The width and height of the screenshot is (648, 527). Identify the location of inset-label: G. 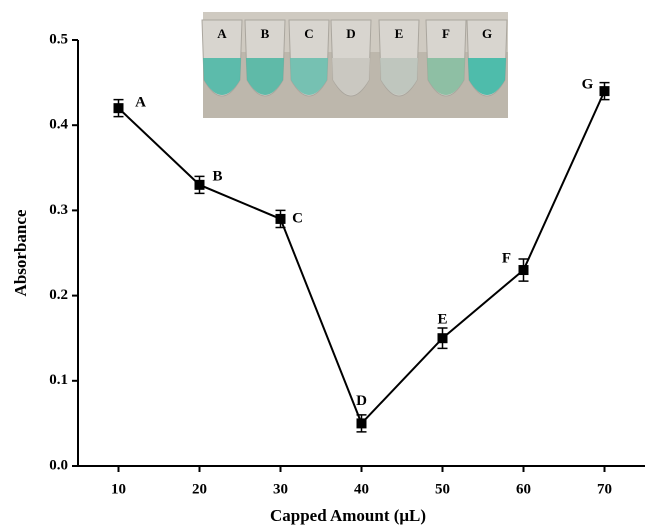
(487, 33).